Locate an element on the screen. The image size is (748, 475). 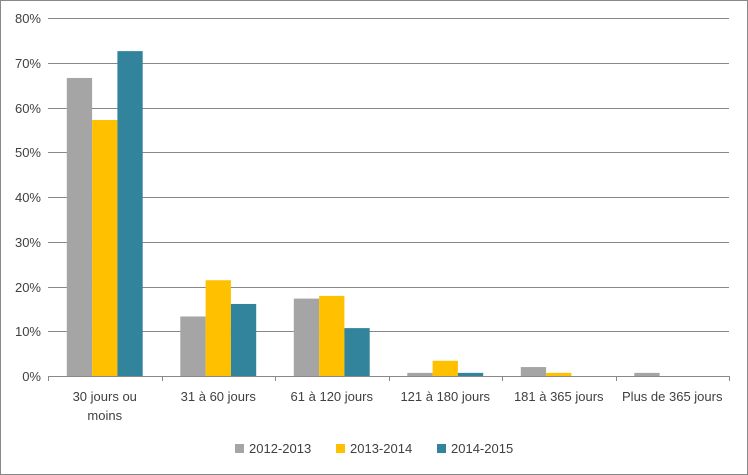
x-category-label: 121 à 180 jours is located at coordinates (445, 396).